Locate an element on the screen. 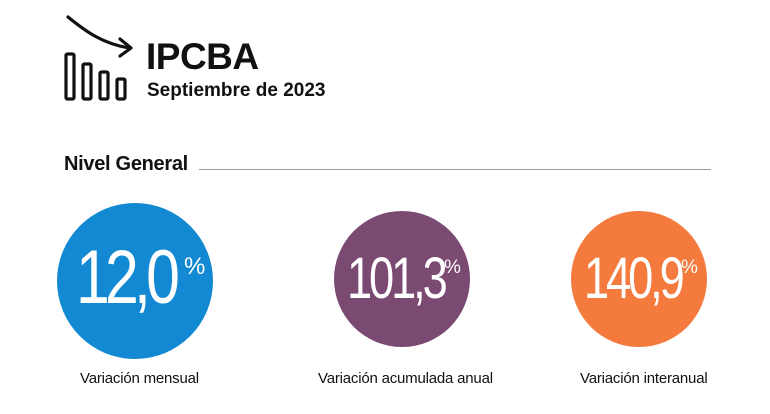  indicator-value: 140,9 is located at coordinates (634, 278).